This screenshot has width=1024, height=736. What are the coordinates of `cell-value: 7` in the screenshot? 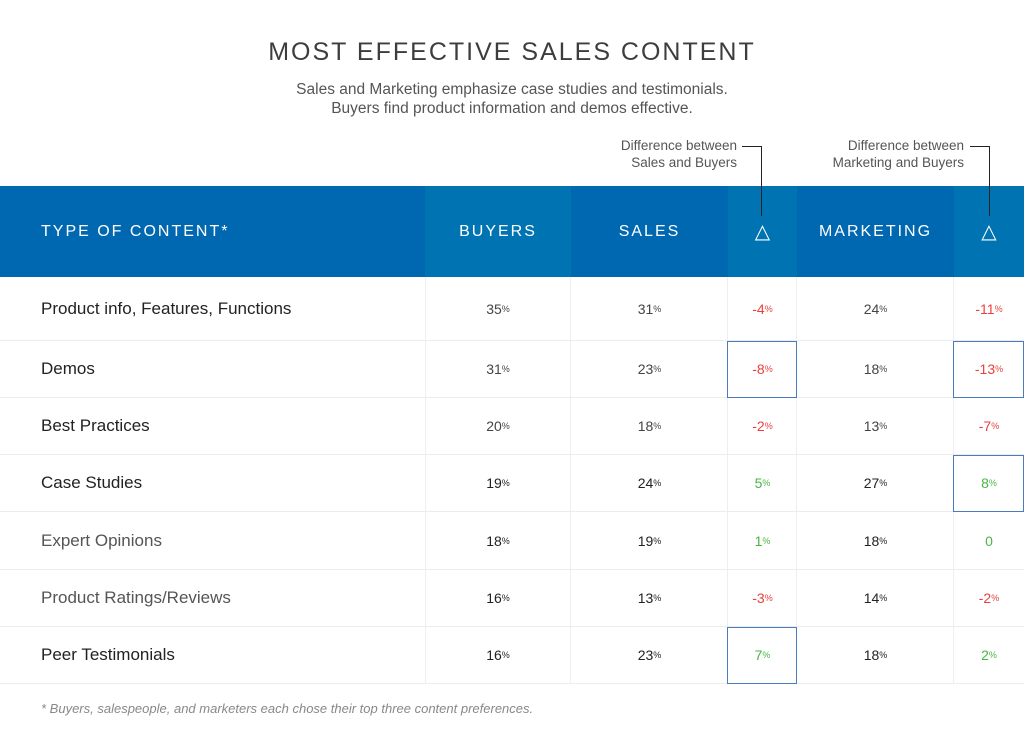 It's located at (758, 655).